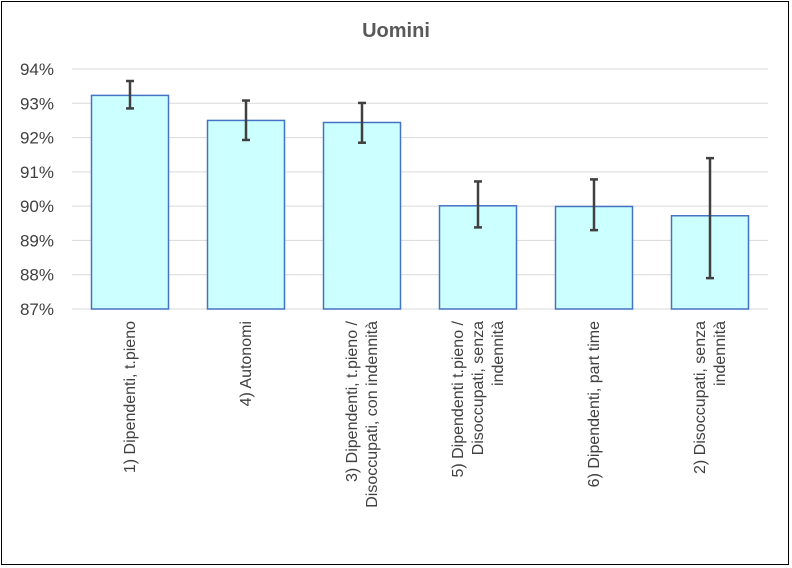  I want to click on x-tick-label: 6) Dipendenti, part time, so click(594, 404).